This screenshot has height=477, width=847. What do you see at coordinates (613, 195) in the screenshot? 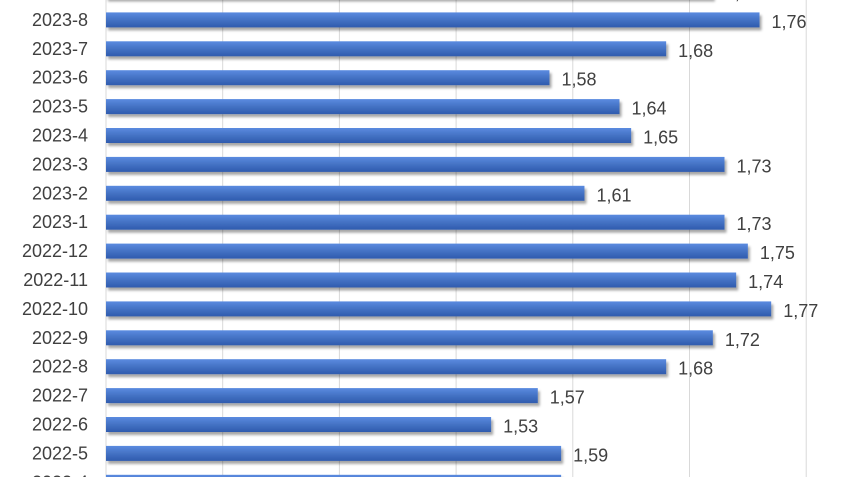
I see `data-label: 1,61` at bounding box center [613, 195].